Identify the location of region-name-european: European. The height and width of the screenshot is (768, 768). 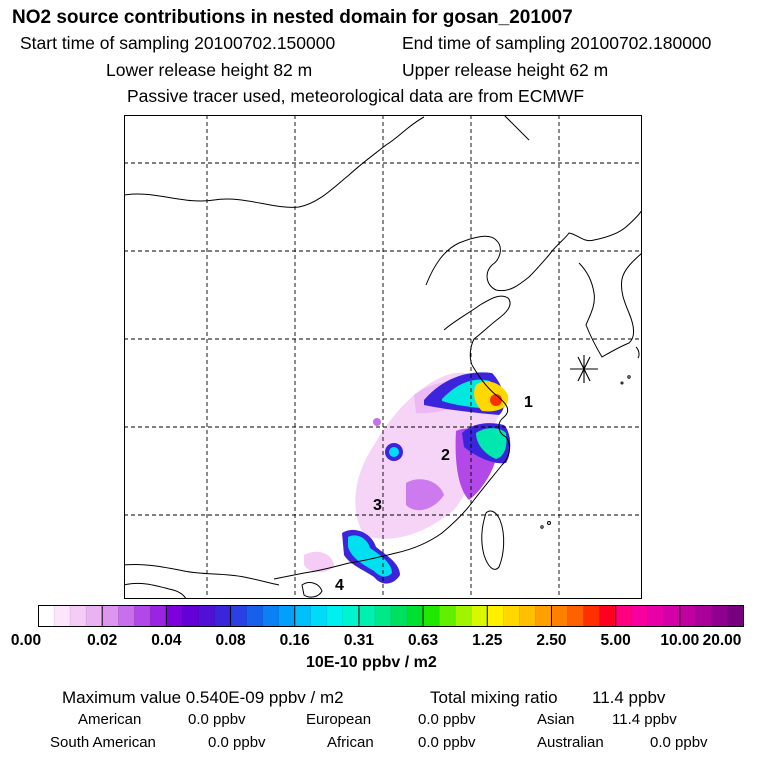
(339, 719).